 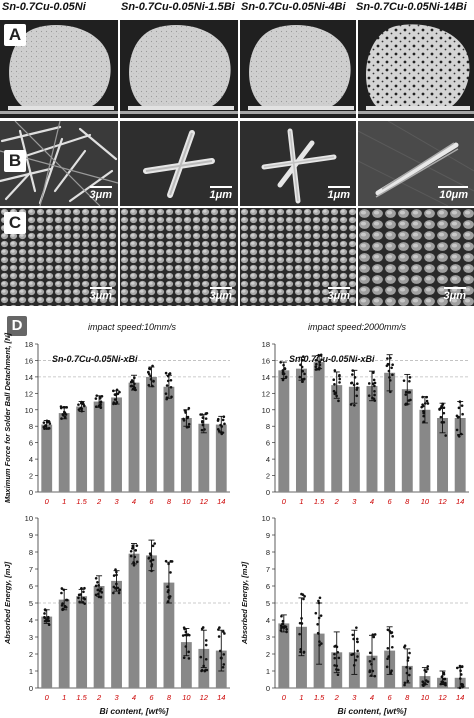 I want to click on y-tick-label-9: 18, so click(x=266, y=344).